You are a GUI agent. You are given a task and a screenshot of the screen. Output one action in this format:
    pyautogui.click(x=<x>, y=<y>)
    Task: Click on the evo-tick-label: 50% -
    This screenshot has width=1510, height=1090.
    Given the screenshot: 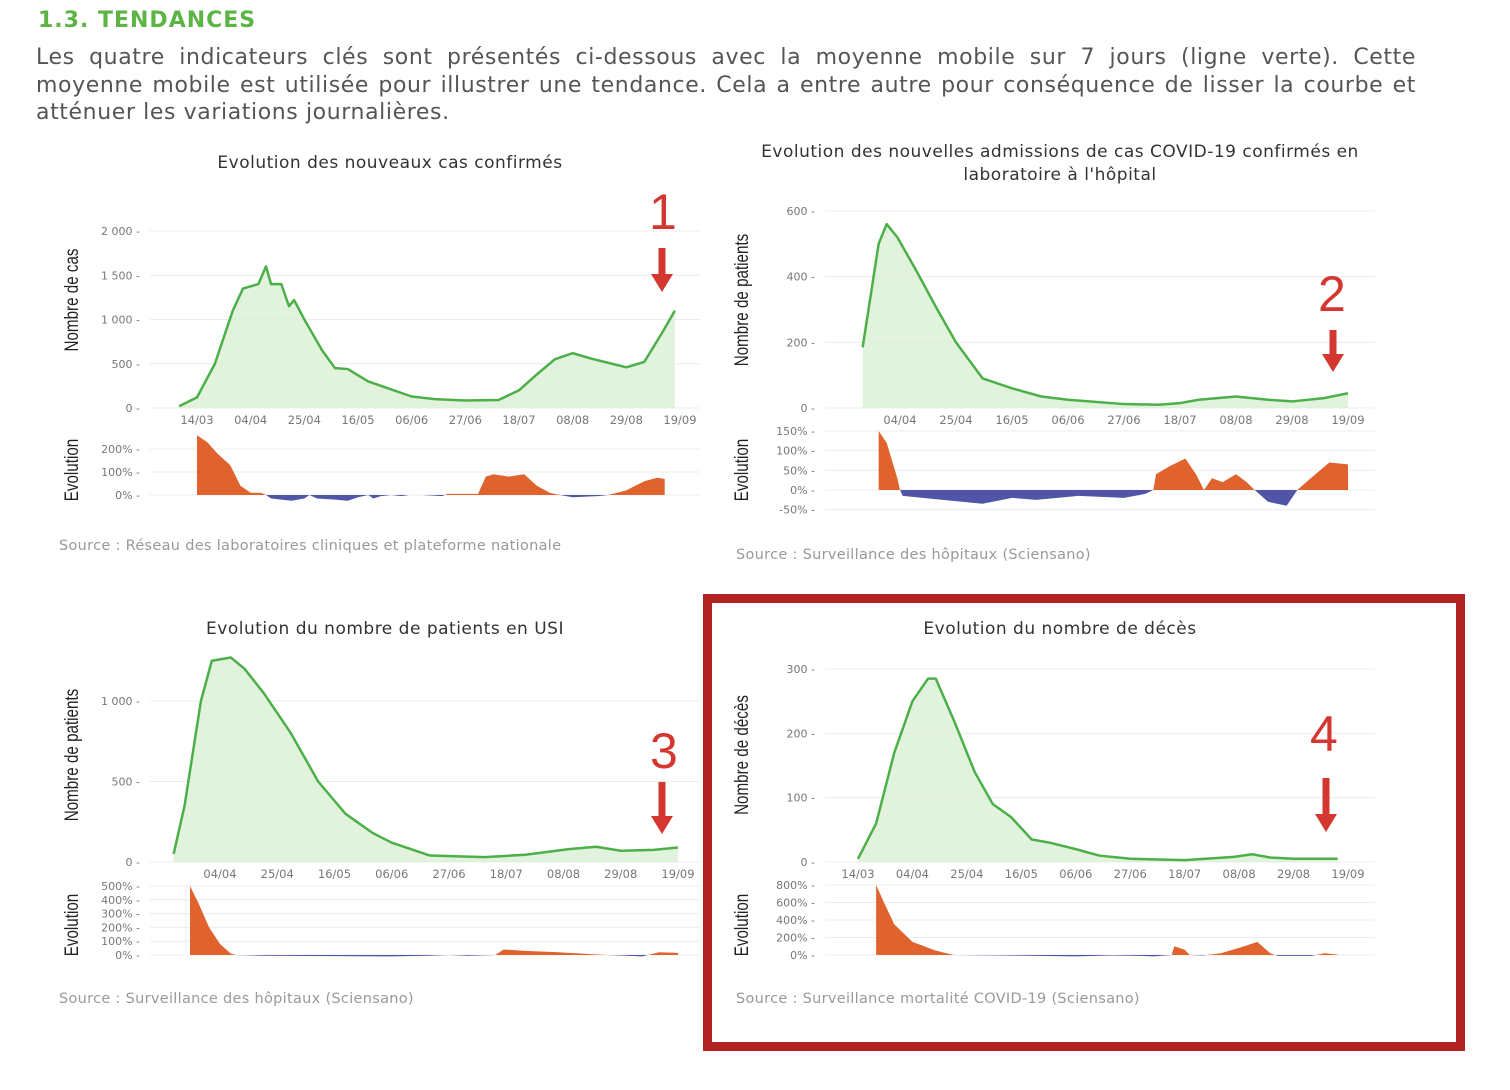 What is the action you would take?
    pyautogui.click(x=799, y=470)
    